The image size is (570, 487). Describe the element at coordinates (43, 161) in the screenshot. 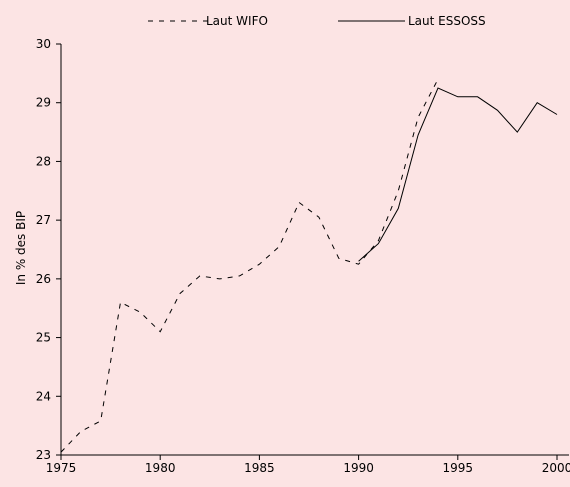

I see `y-tick-label: 28` at that location.